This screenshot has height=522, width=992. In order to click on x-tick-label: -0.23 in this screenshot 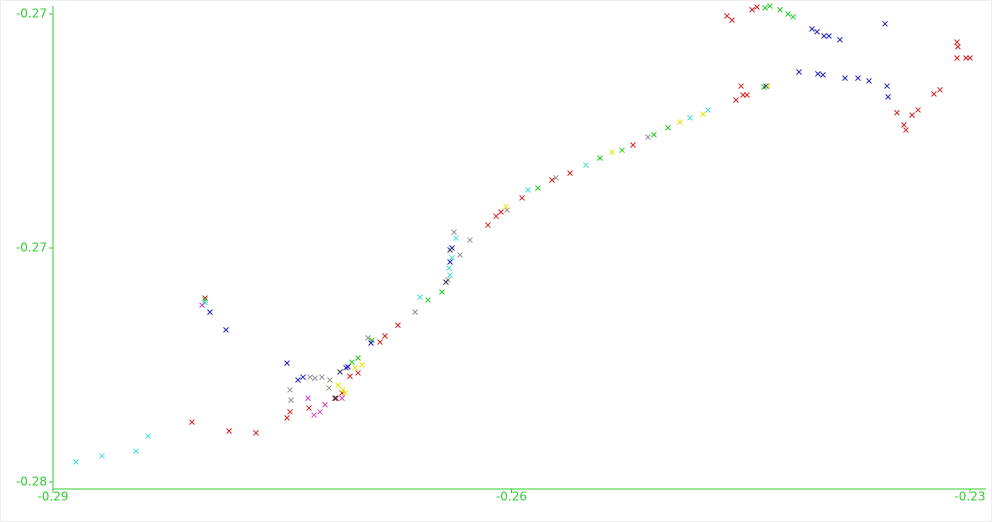, I will do `click(969, 497)`.